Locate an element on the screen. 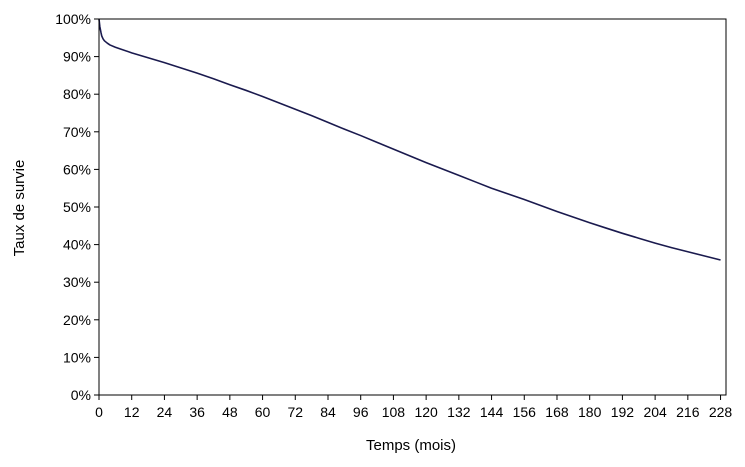 This screenshot has width=745, height=467. y-tick-label: 100% is located at coordinates (73, 19).